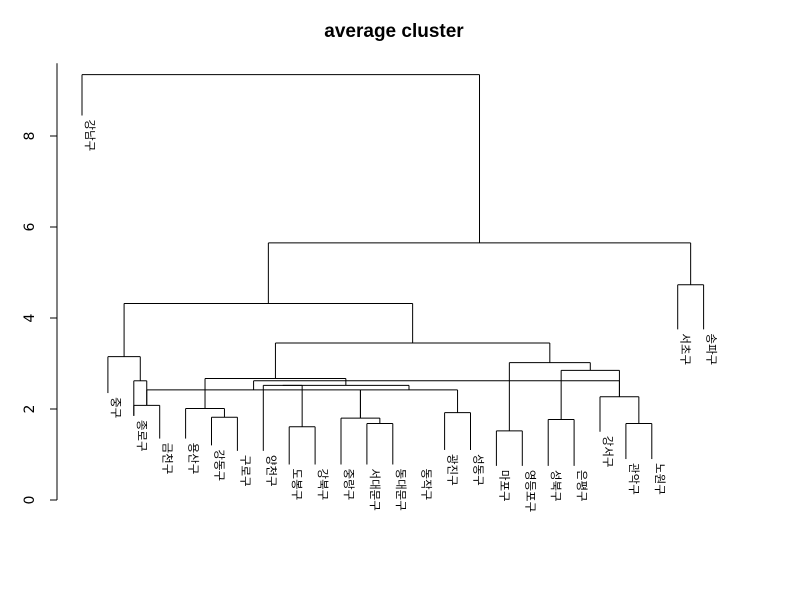 The height and width of the screenshot is (603, 789). What do you see at coordinates (168, 459) in the screenshot?
I see `leaf-label: 금천구` at bounding box center [168, 459].